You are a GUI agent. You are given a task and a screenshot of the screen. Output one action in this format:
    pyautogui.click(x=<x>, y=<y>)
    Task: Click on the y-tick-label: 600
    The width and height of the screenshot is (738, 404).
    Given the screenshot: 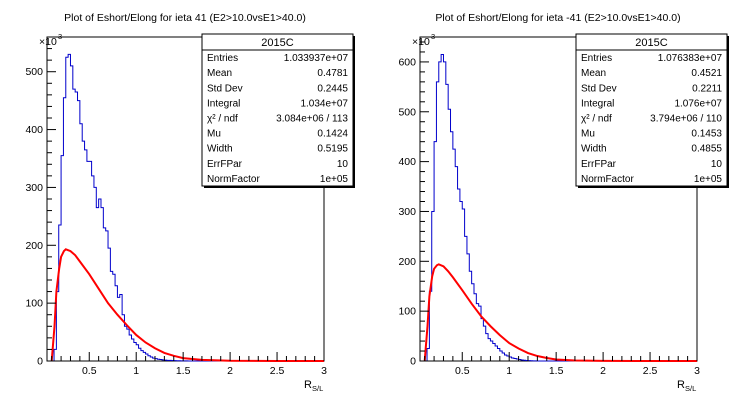 What is the action you would take?
    pyautogui.click(x=407, y=62)
    